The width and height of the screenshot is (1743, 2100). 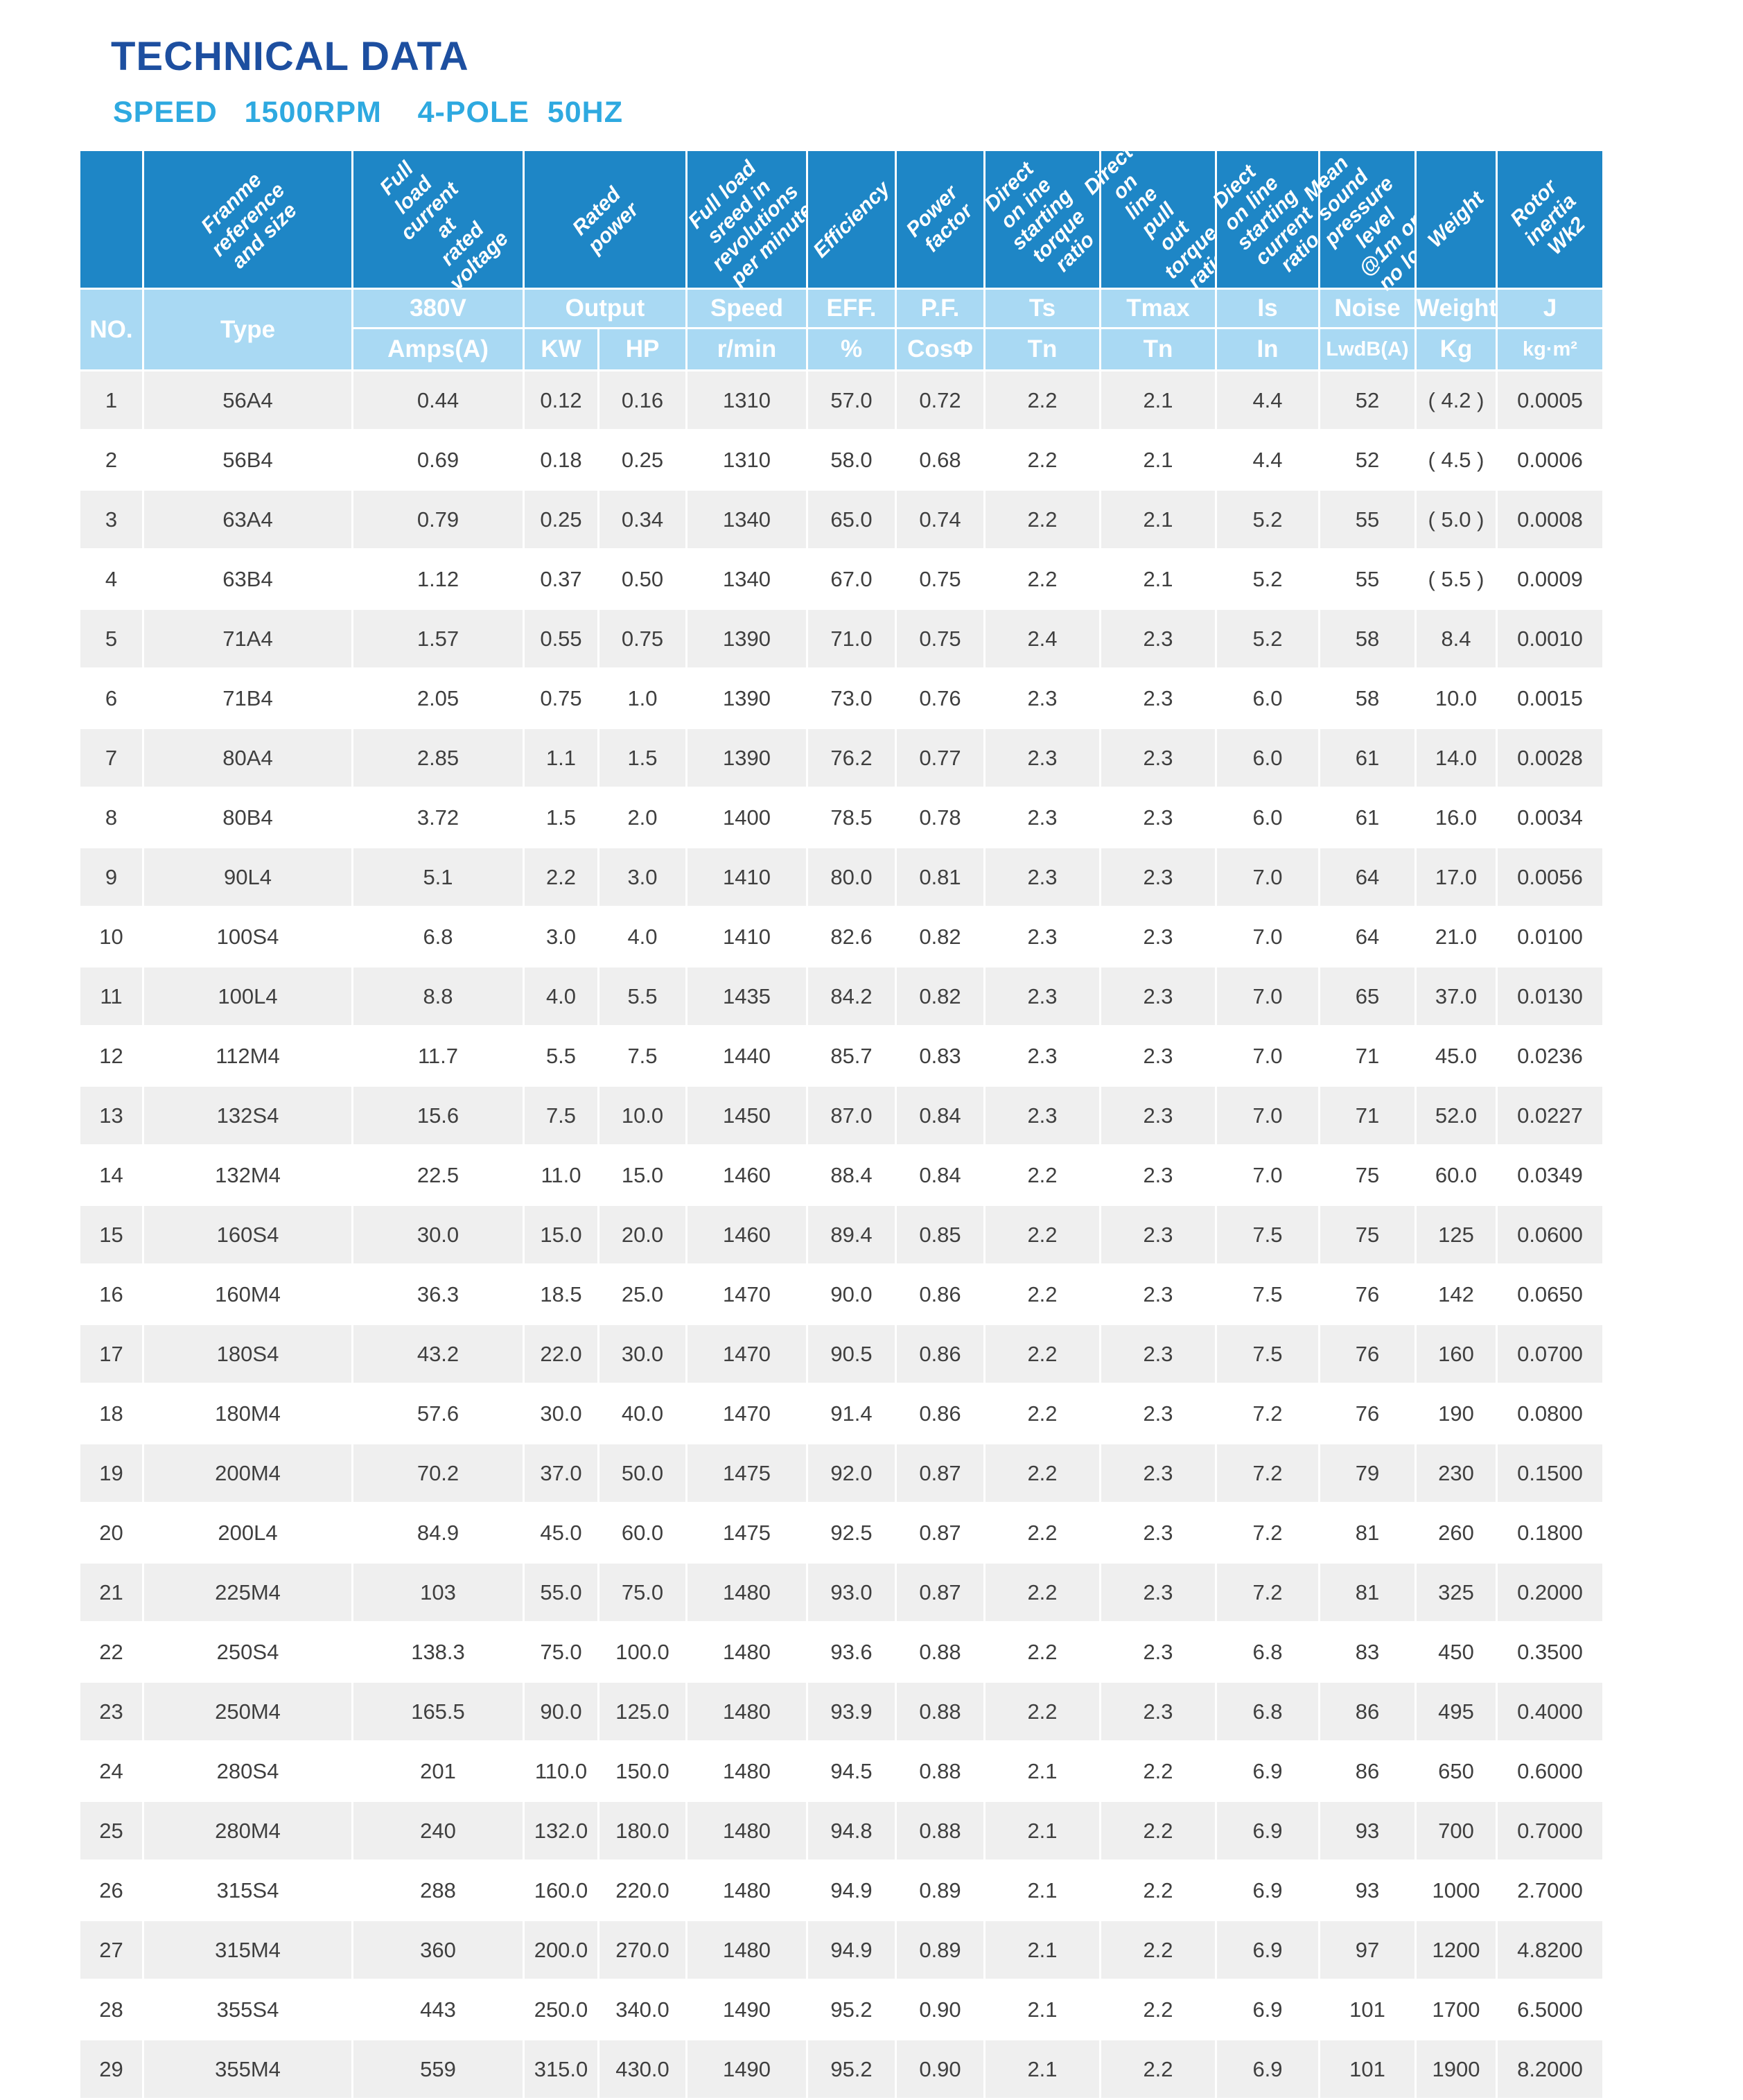 What do you see at coordinates (111, 1175) in the screenshot?
I see `cell-no: 14` at bounding box center [111, 1175].